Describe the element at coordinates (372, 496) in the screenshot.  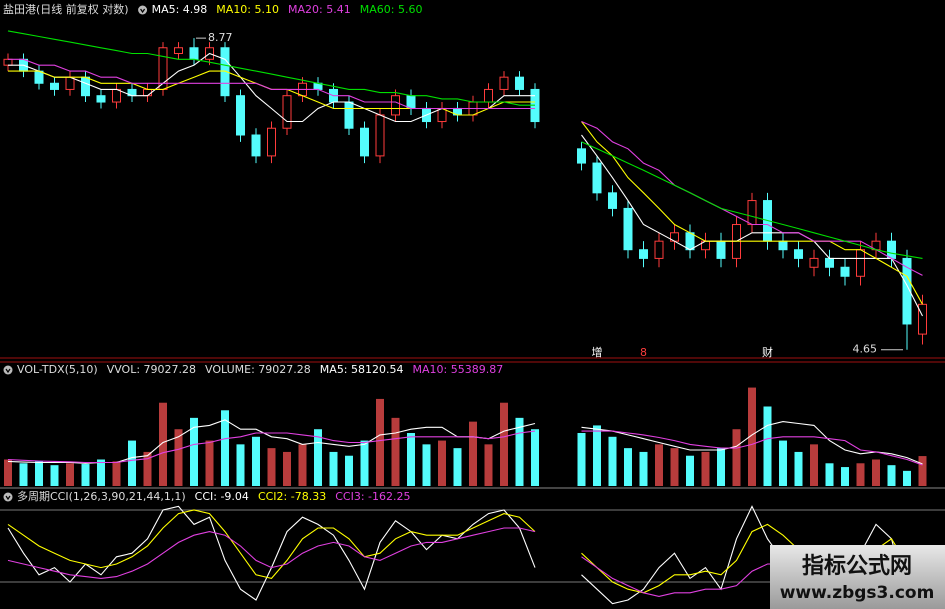
I see `legend-entry: CCI3: -162.25` at that location.